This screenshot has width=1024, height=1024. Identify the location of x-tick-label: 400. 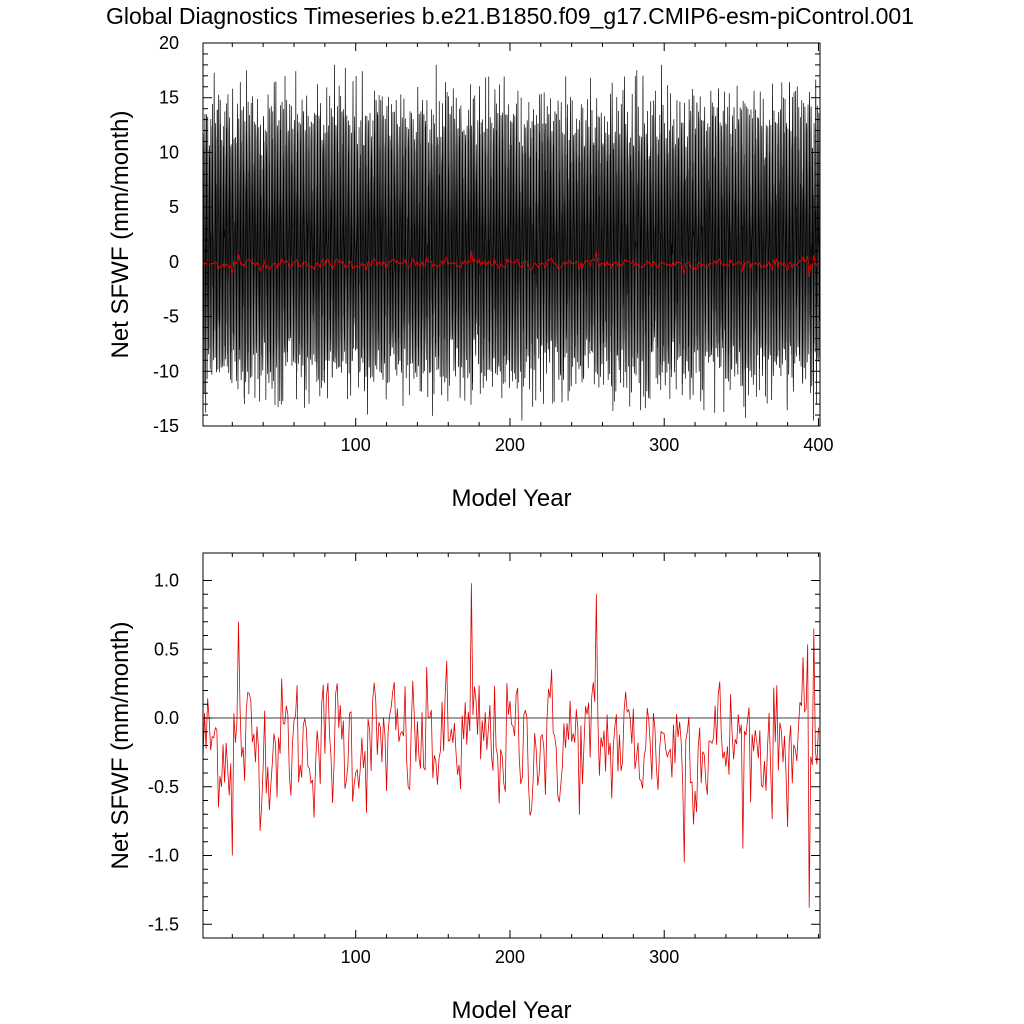
(818, 445).